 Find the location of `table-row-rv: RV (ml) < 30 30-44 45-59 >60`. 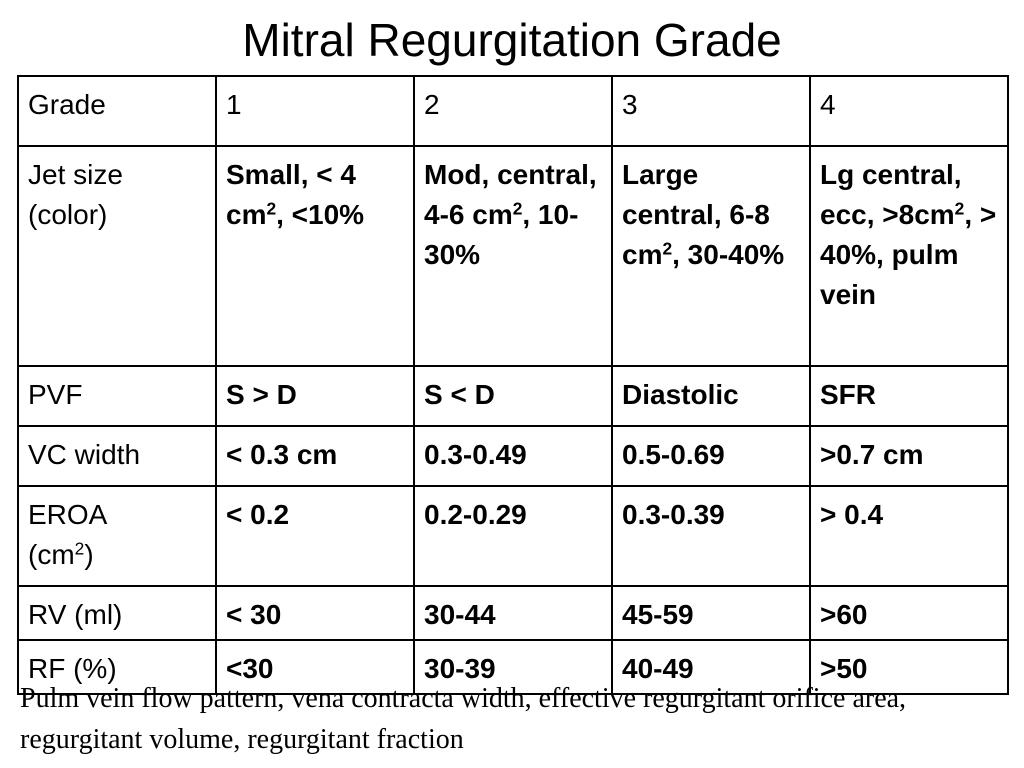

table-row-rv: RV (ml) < 30 30-44 45-59 >60 is located at coordinates (513, 613).